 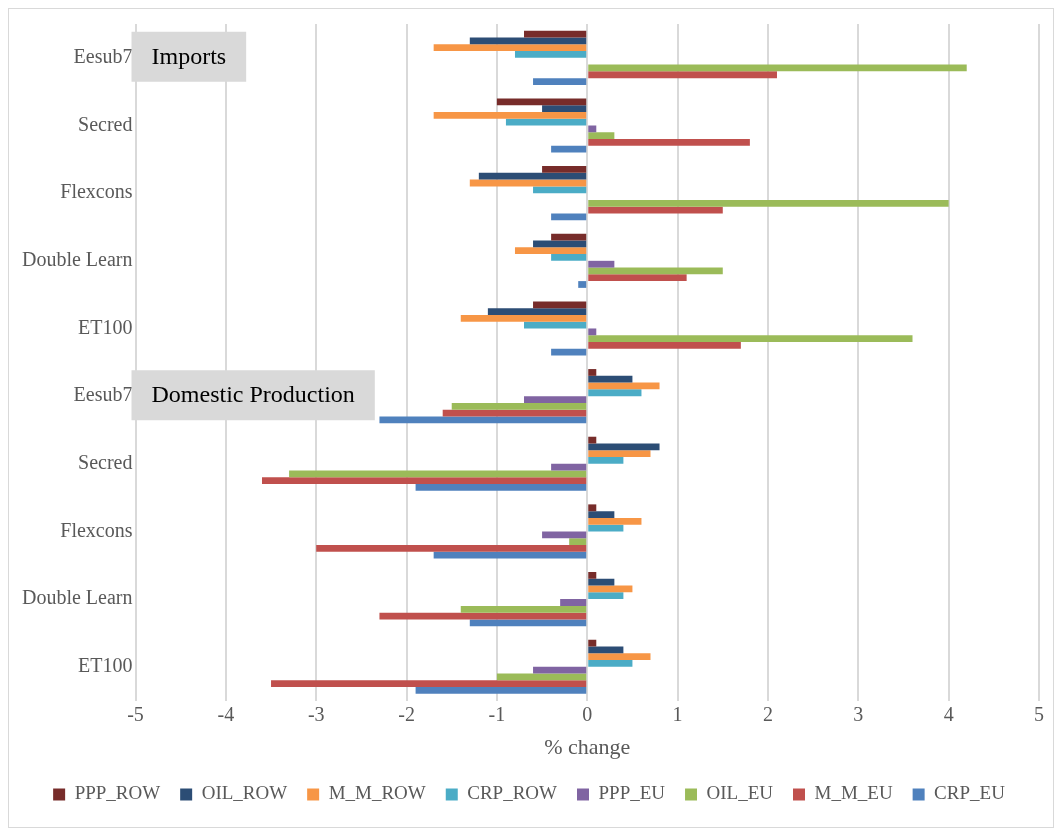 What do you see at coordinates (858, 713) in the screenshot?
I see `x-tick-label: 3` at bounding box center [858, 713].